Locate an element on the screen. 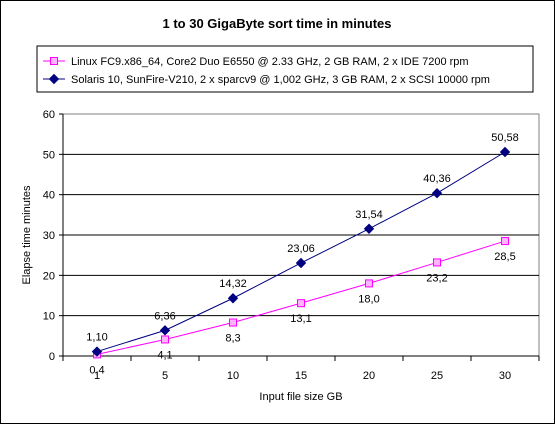 The image size is (555, 424). y-tick-label: 50 is located at coordinates (49, 155).